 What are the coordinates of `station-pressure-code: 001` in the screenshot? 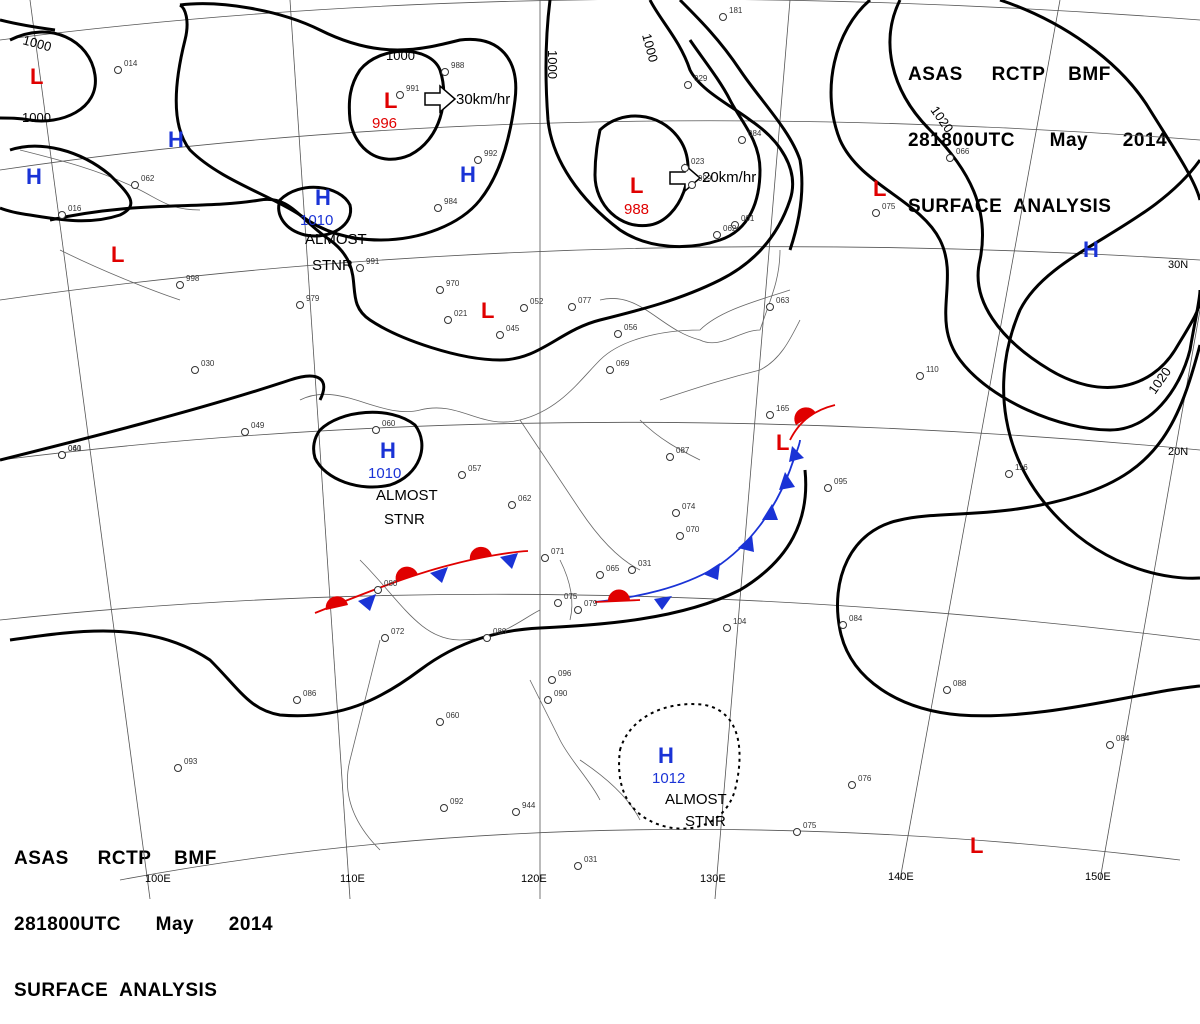 It's located at (748, 218).